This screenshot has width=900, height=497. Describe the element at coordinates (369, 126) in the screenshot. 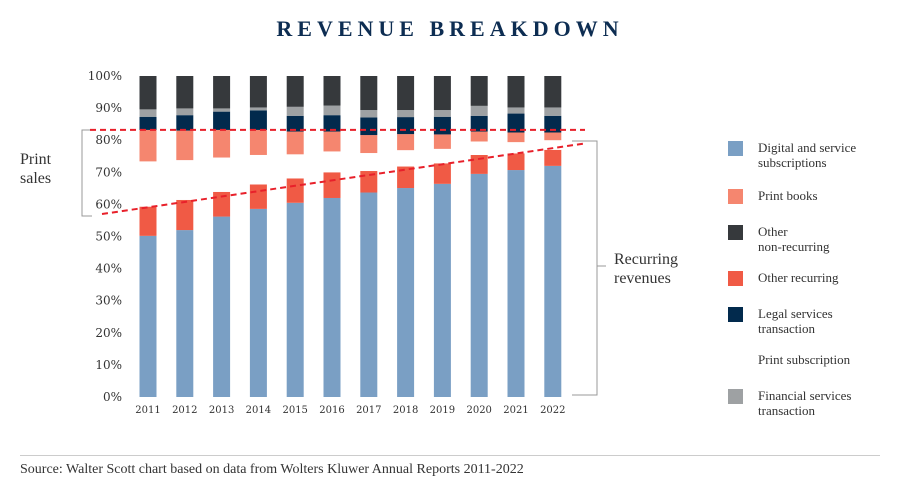

I see `bar-segment-legal-services-transaction-2017` at that location.